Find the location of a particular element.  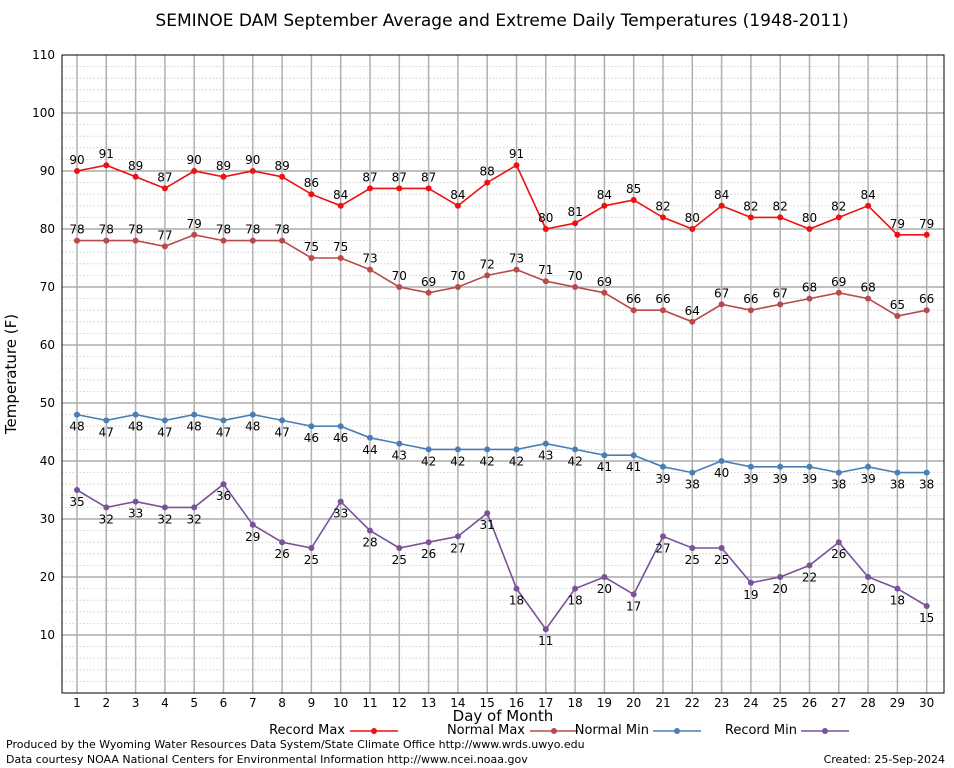

y-tick-label: 70 is located at coordinates (47, 287).